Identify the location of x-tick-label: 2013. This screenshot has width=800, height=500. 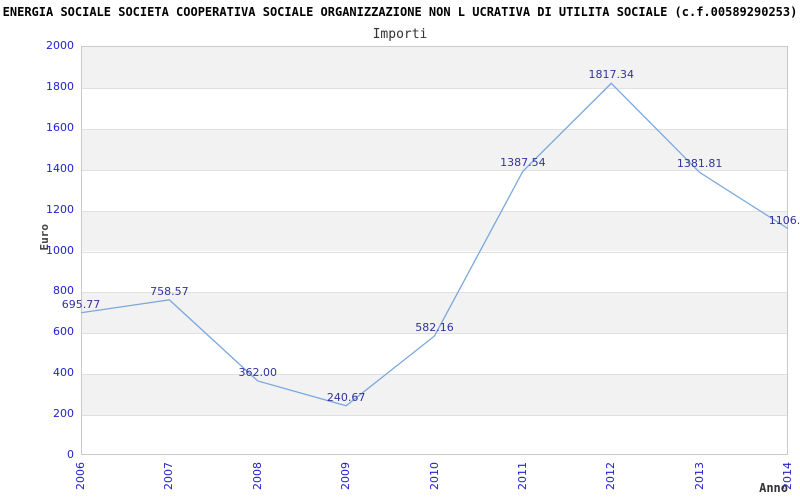
(699, 476).